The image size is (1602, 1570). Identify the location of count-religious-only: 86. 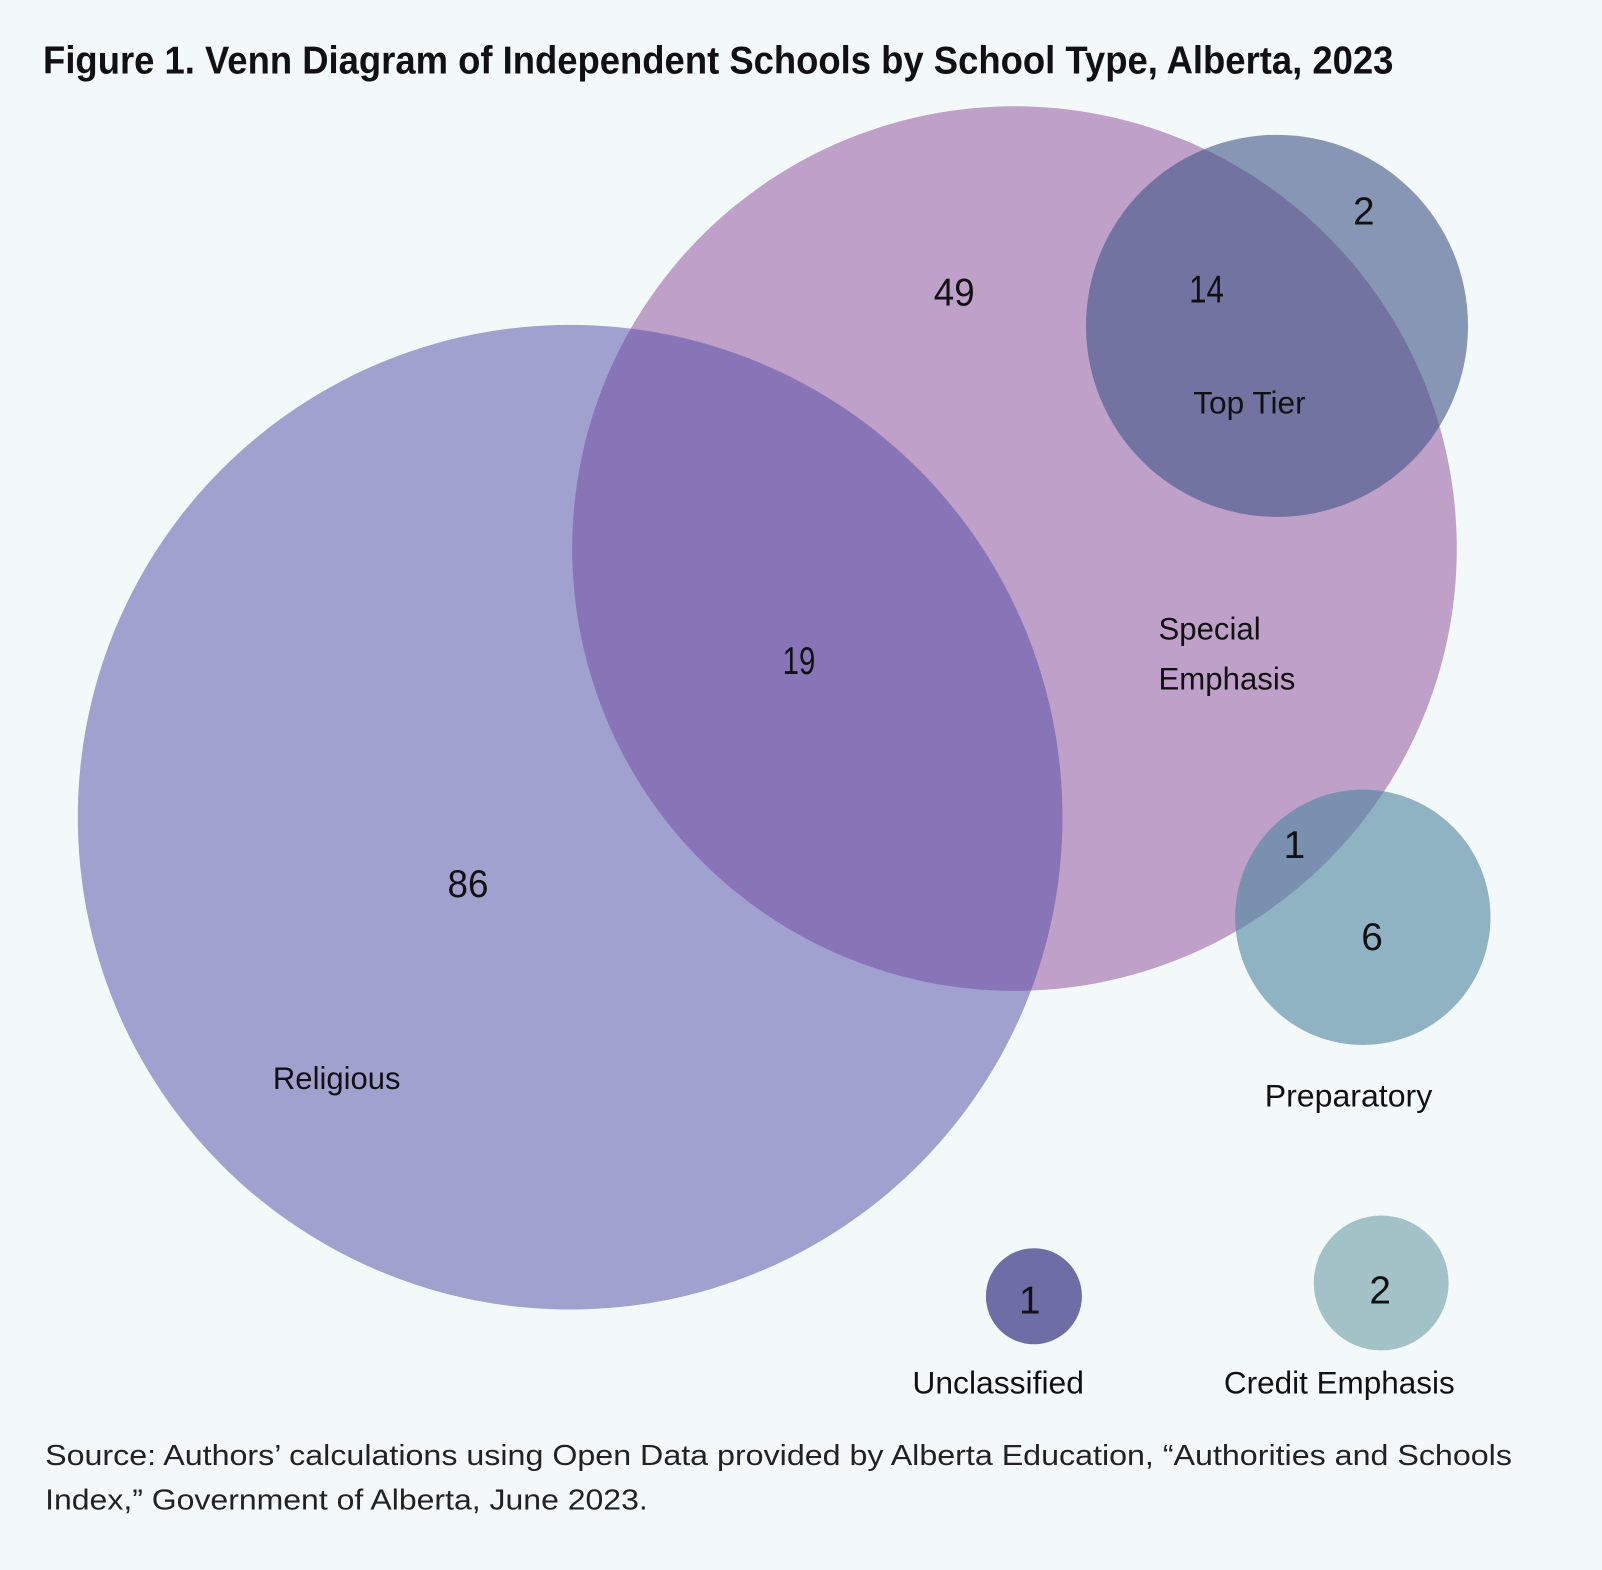
(468, 884).